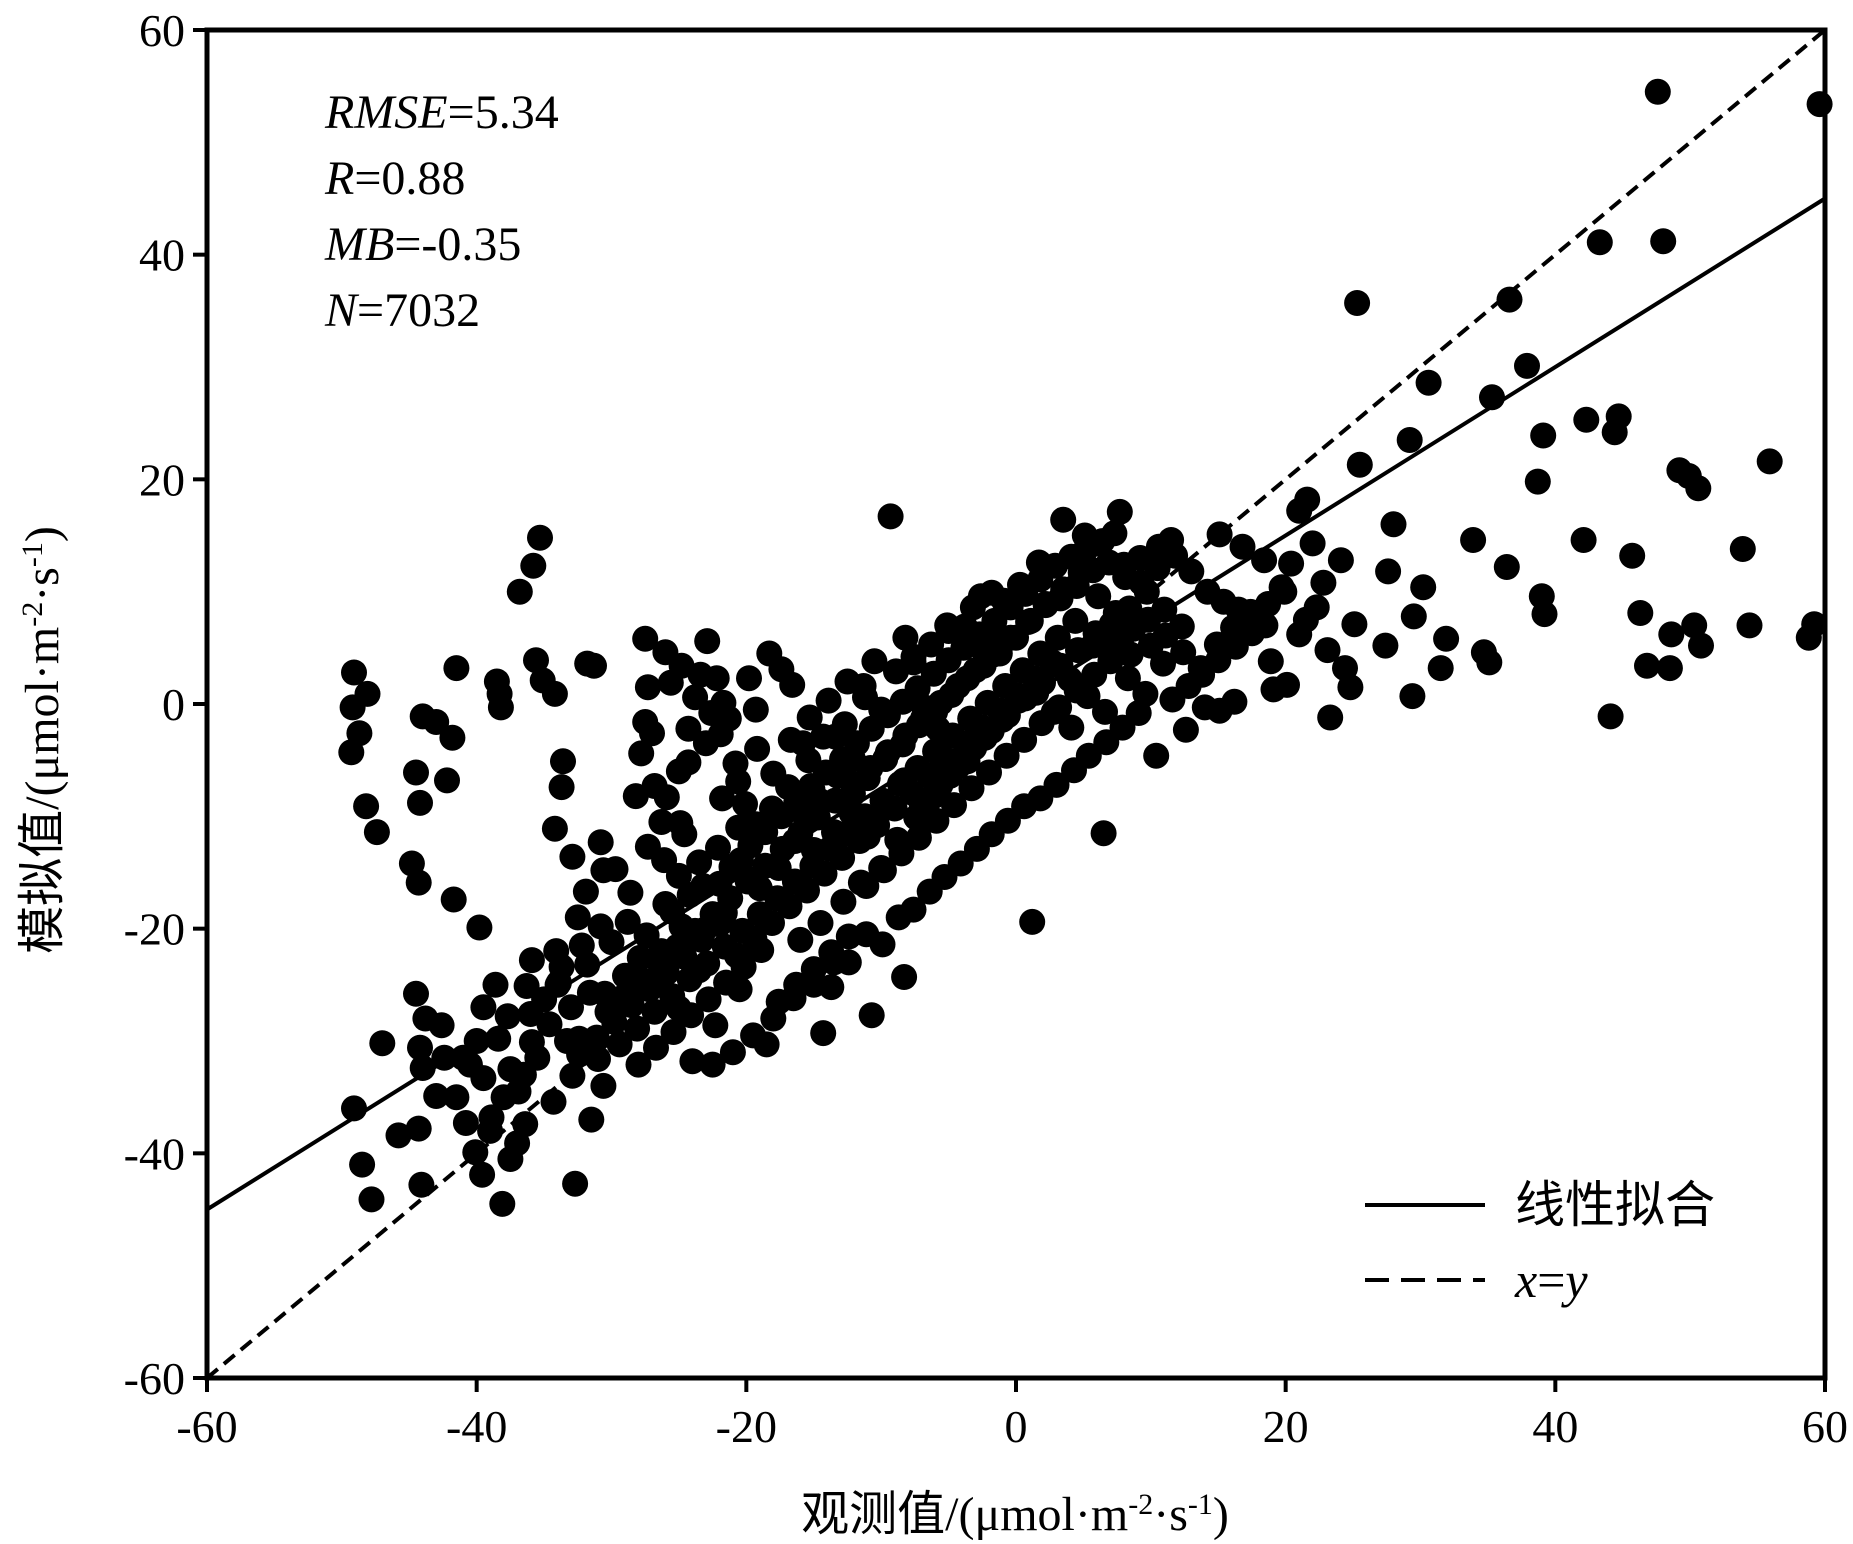 This screenshot has width=1853, height=1544. I want to click on stats-annotation: RMSE=5.34 R=0.88 MB=-0.35 N=7032, so click(441, 211).